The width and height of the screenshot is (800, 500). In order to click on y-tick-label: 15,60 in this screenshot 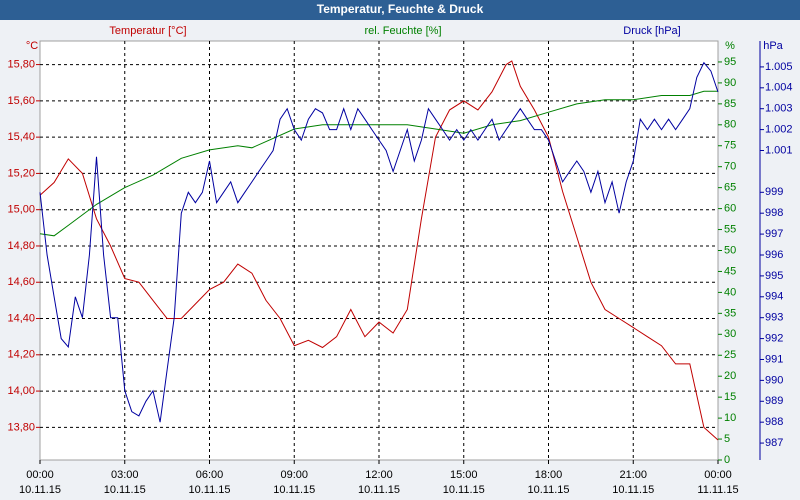, I will do `click(21, 101)`.